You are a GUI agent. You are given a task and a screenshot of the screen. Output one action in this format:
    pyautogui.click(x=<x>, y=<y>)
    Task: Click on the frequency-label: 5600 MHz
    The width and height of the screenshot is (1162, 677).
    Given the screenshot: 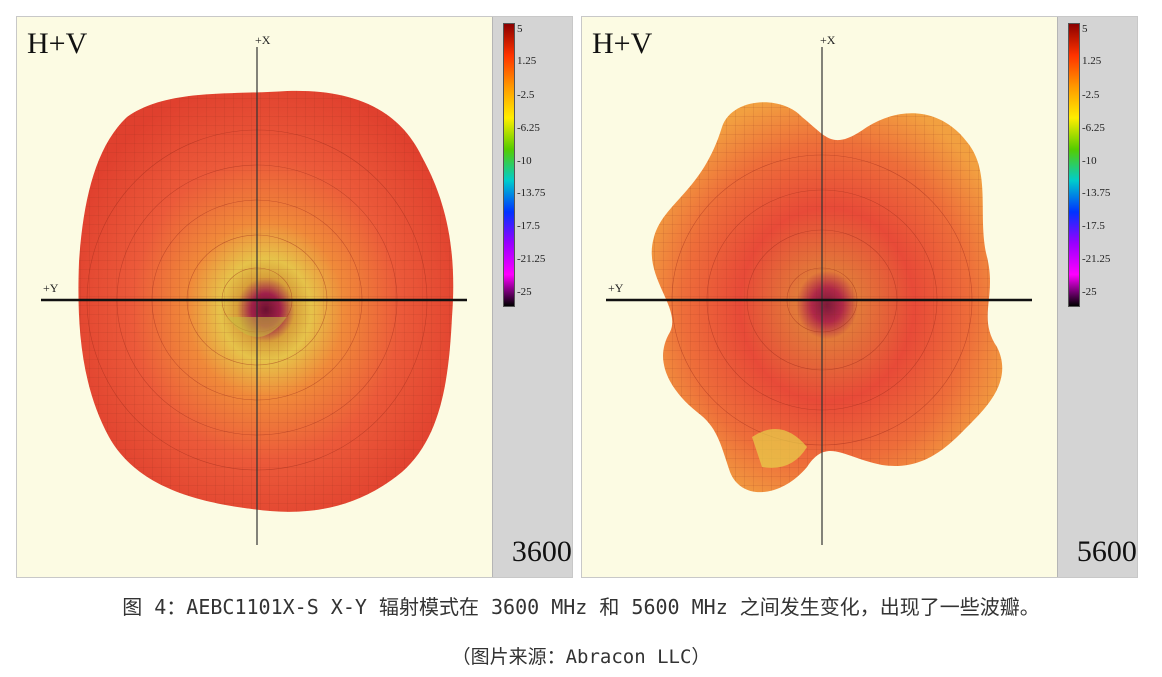 What is the action you would take?
    pyautogui.click(x=1106, y=551)
    